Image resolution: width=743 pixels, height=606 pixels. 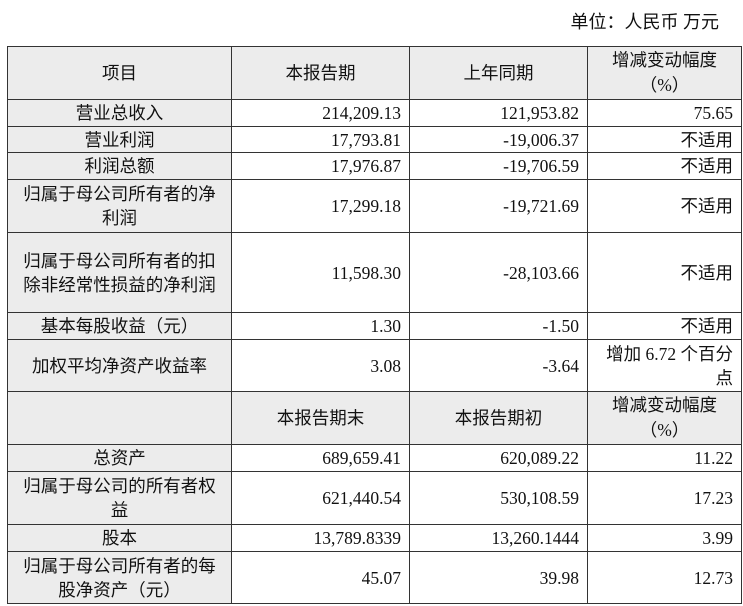 I want to click on header-row-2: 本报告期末 本报告期初 增减变动幅度 （%）, so click(x=374, y=418).